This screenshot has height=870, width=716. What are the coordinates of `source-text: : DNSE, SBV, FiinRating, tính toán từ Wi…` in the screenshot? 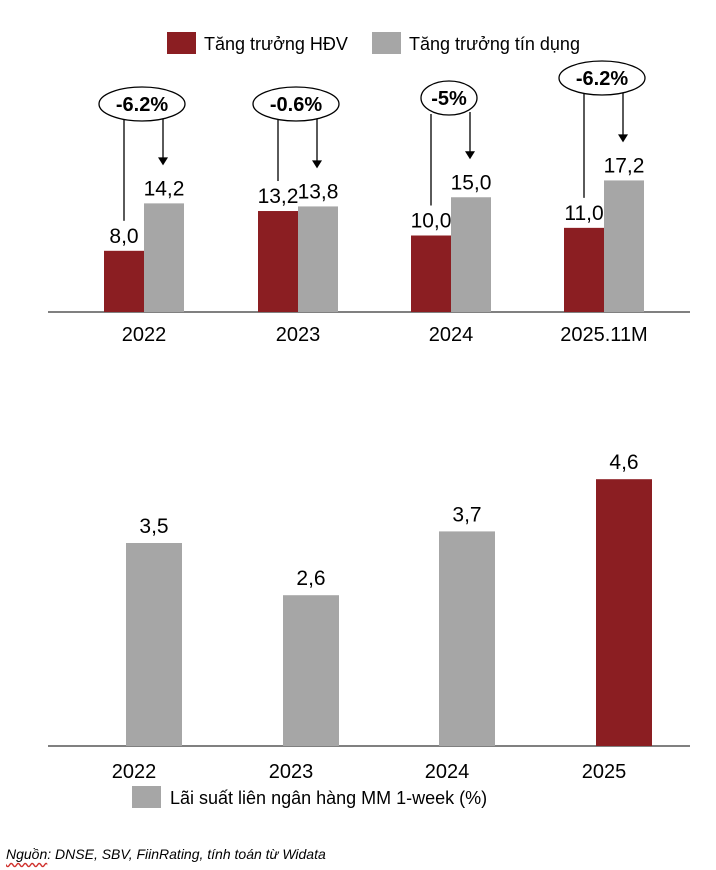 It's located at (186, 854).